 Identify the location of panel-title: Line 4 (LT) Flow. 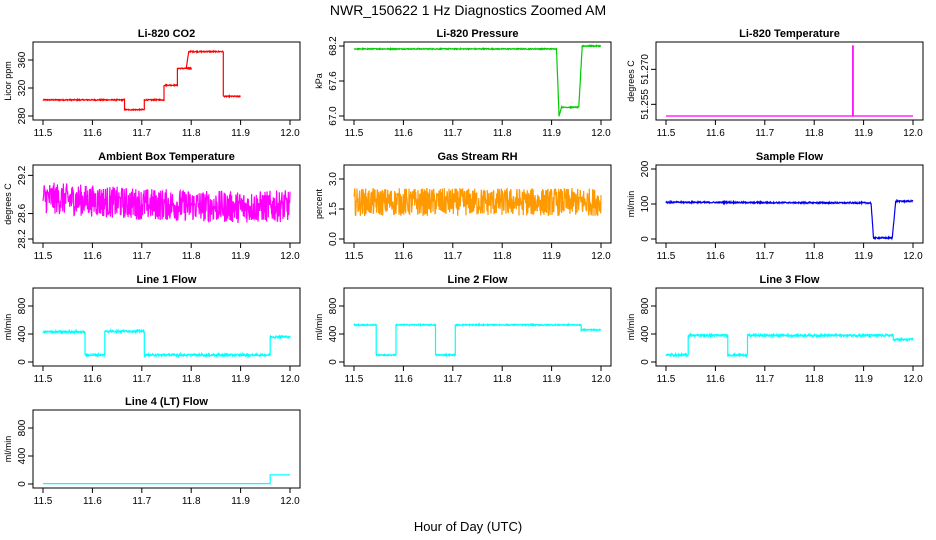
(166, 402).